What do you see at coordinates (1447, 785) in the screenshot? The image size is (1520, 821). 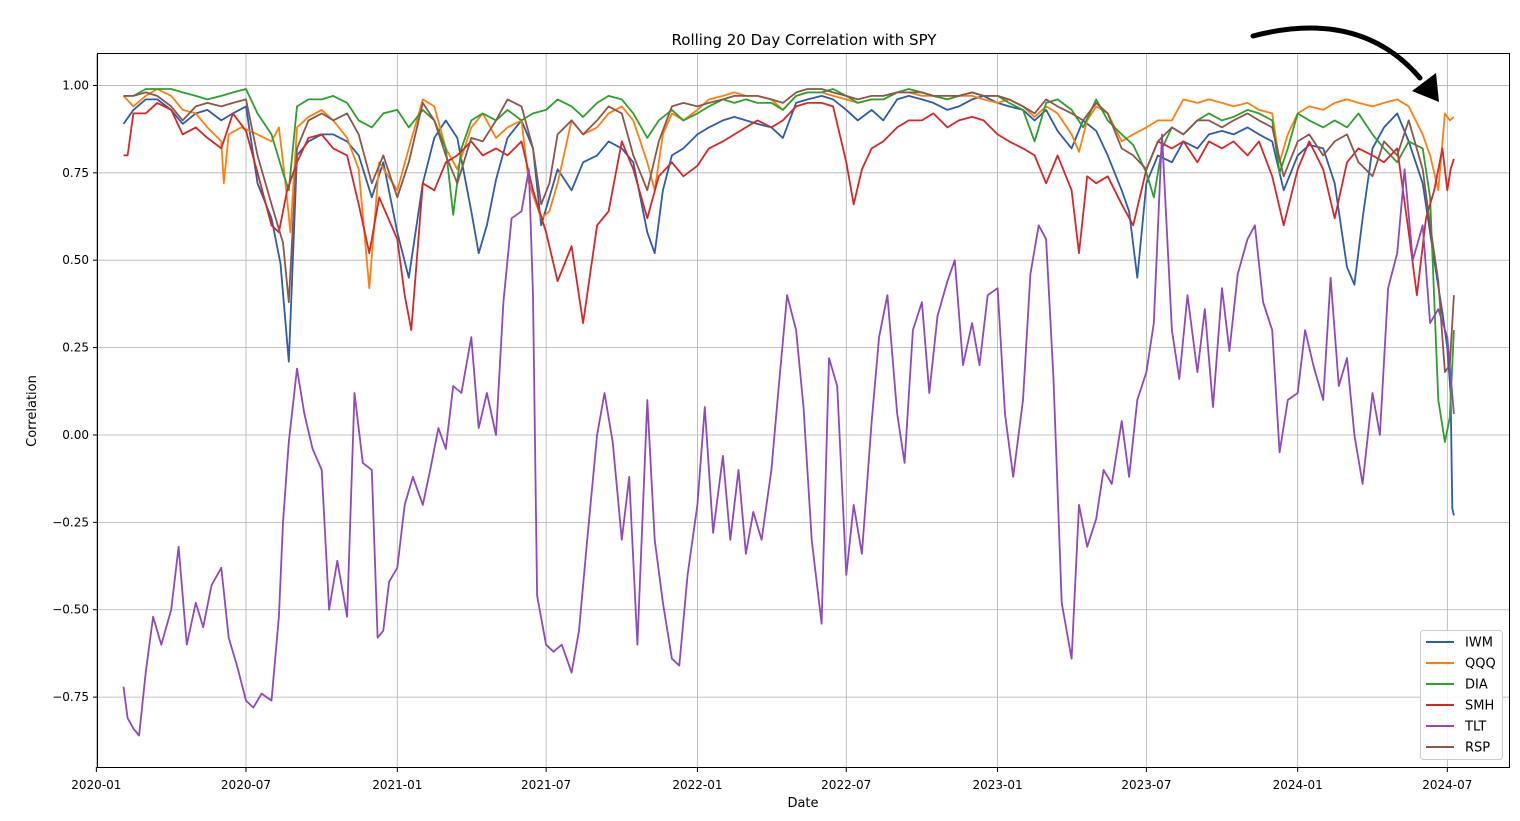 I see `x-tick-label: 2024-07` at bounding box center [1447, 785].